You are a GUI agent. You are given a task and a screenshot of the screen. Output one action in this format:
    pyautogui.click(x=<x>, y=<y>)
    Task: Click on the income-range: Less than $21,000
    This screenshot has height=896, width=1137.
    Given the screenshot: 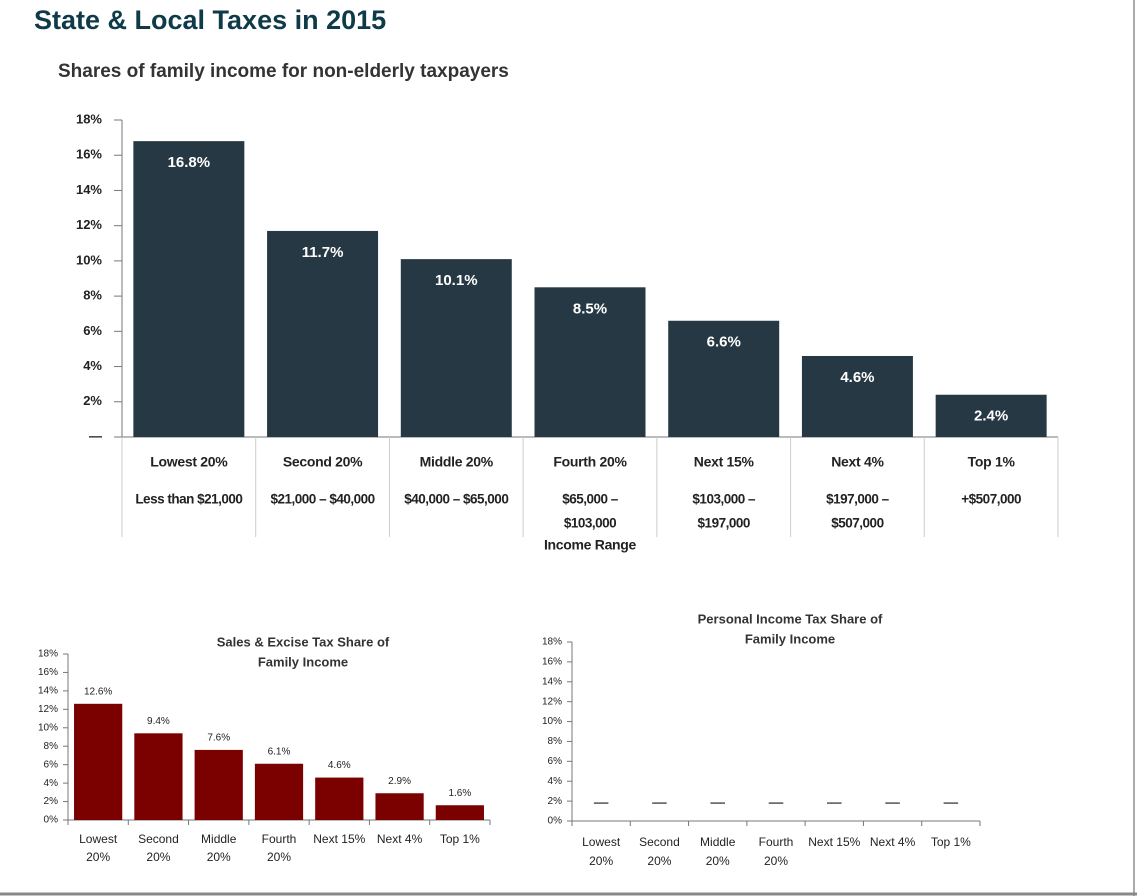 What is the action you would take?
    pyautogui.click(x=188, y=499)
    